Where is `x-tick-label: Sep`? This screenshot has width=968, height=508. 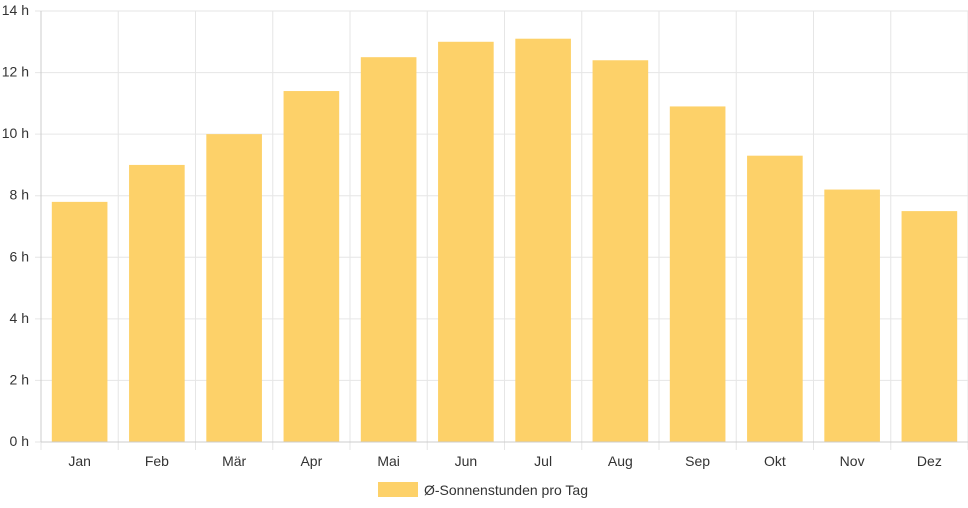
x-tick-label: Sep is located at coordinates (697, 461).